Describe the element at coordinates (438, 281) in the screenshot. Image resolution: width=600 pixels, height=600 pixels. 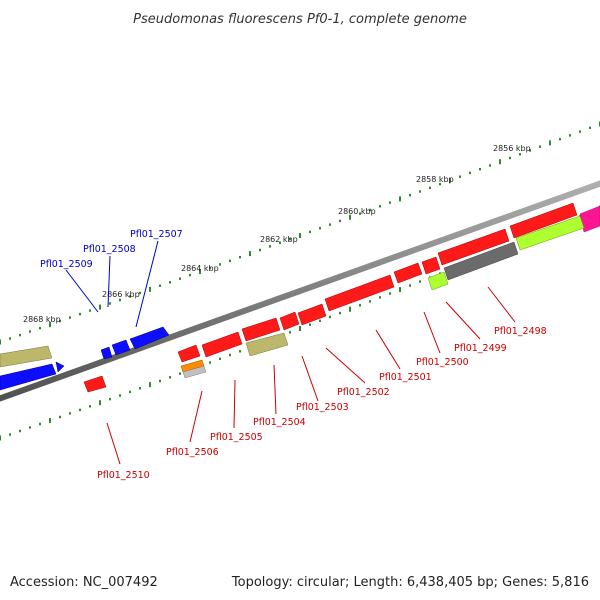
I see `gene-feature-lime-small` at that location.